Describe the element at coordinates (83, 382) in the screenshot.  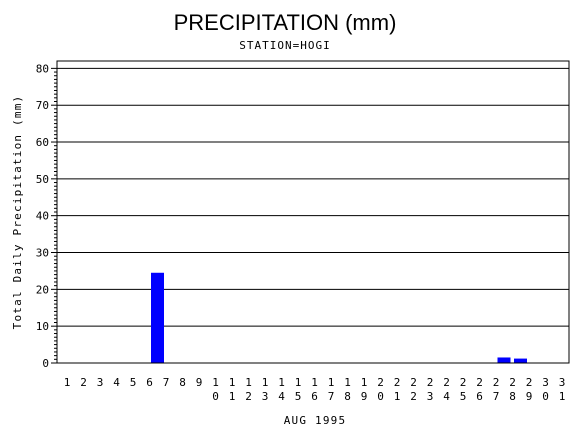
I see `x-tick-label: 2` at that location.